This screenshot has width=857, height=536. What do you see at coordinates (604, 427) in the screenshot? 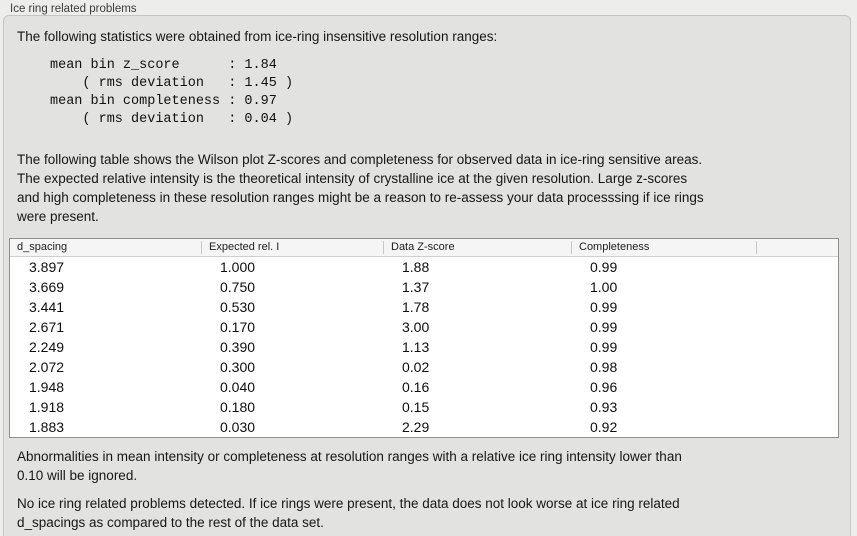
I see `table-cell: 0.92` at bounding box center [604, 427].